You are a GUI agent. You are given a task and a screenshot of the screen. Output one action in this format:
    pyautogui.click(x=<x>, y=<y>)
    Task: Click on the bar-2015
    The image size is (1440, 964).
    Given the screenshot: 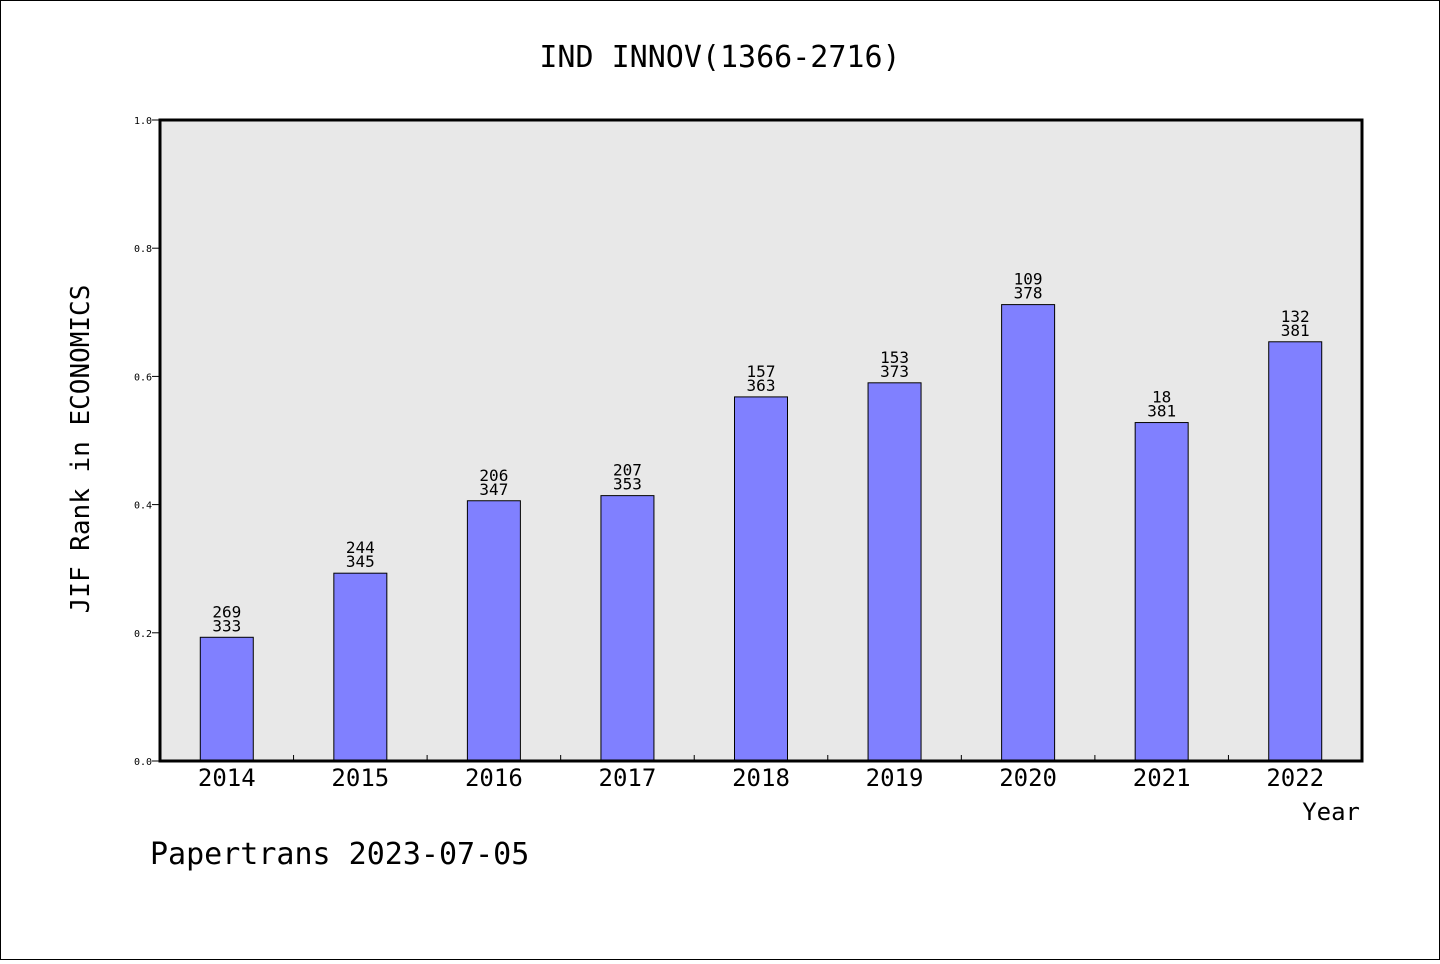 What is the action you would take?
    pyautogui.click(x=360, y=667)
    